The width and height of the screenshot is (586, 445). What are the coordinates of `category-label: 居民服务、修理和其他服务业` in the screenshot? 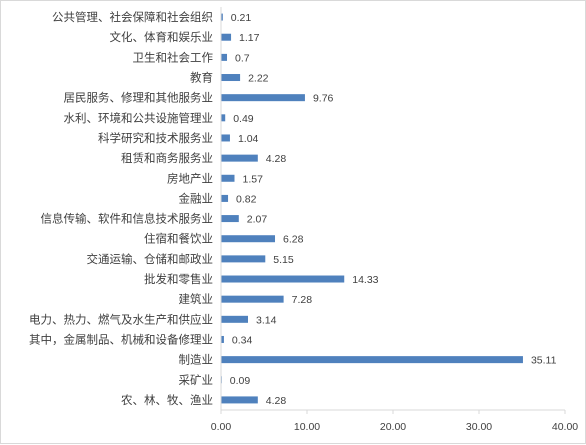 It's located at (139, 98).